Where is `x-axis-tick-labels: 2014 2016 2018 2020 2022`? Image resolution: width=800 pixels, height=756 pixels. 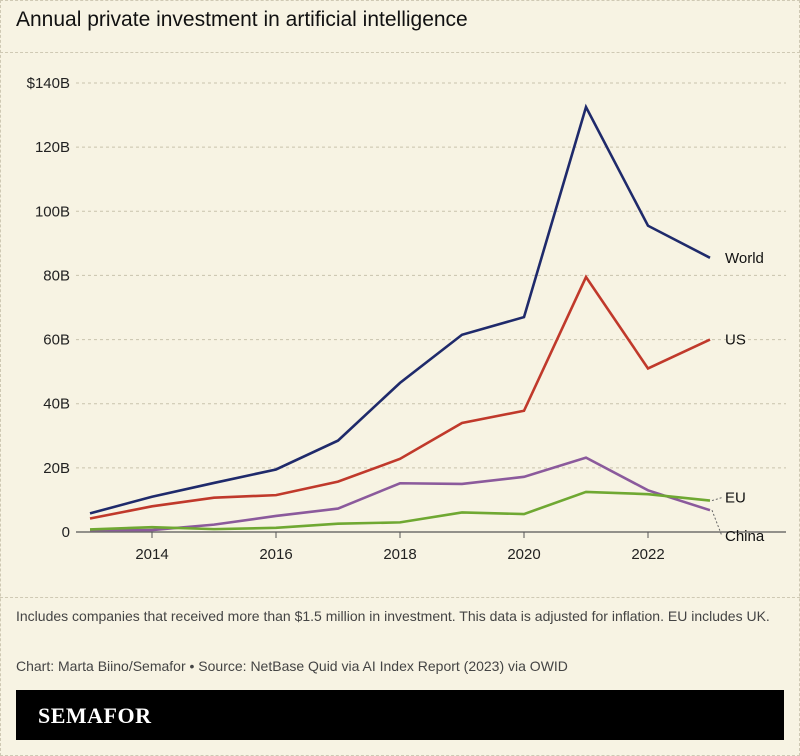 x-axis-tick-labels: 2014 2016 2018 2020 2022 is located at coordinates (399, 554).